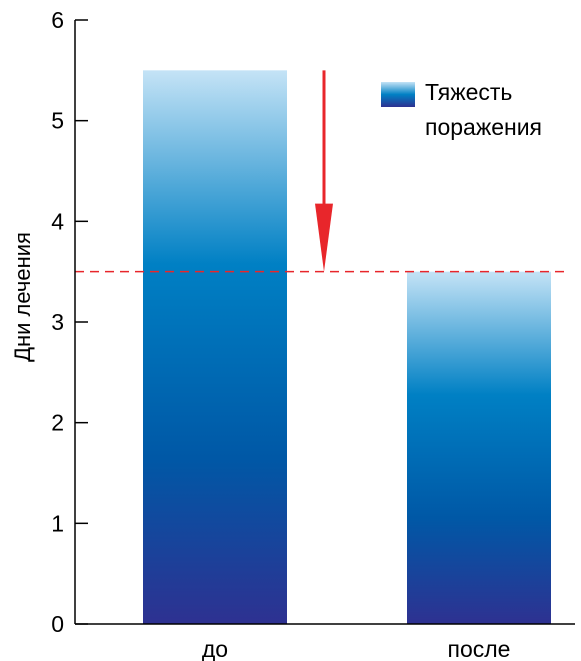 This screenshot has width=581, height=661. Describe the element at coordinates (57, 121) in the screenshot. I see `y-tick-label: 5` at that location.